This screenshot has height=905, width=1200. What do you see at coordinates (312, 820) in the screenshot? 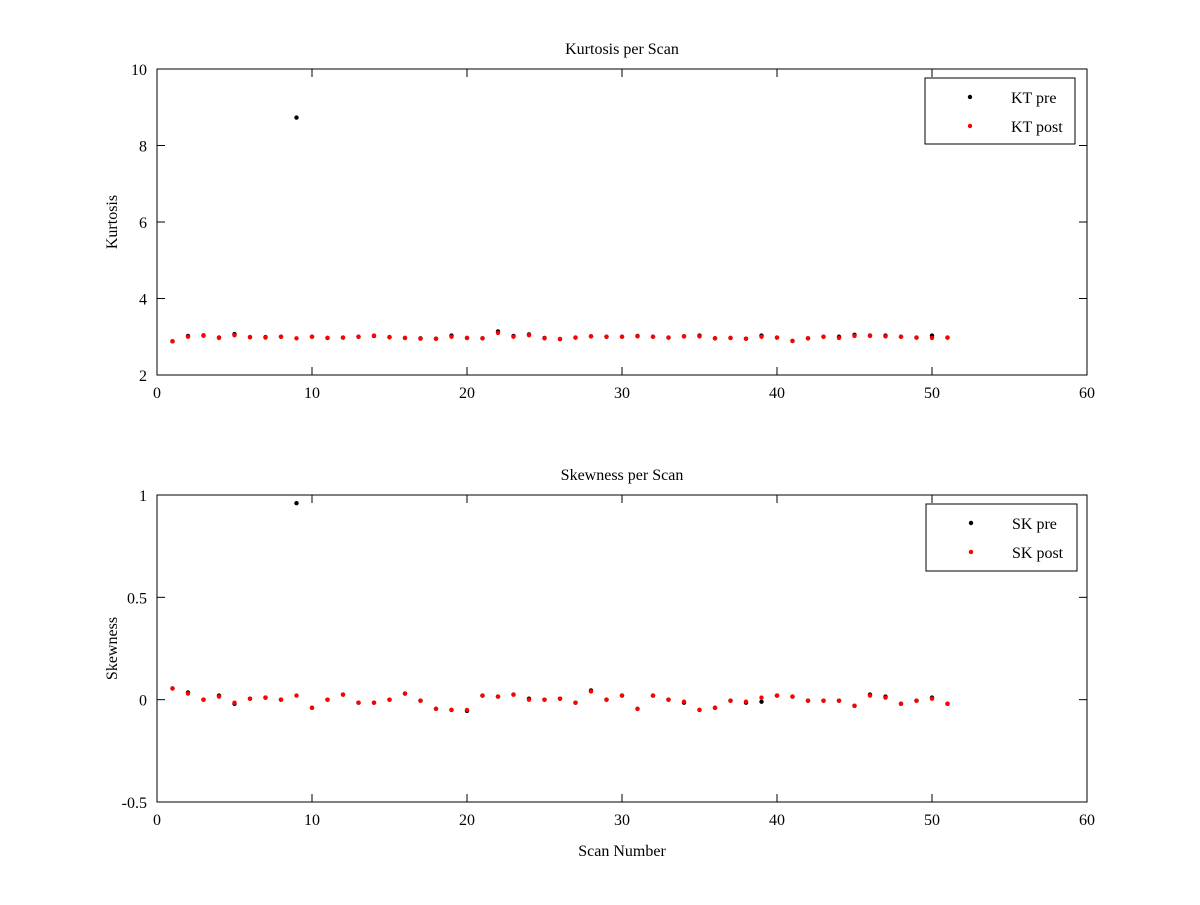
I see `x-tick-label: 10` at bounding box center [312, 820].